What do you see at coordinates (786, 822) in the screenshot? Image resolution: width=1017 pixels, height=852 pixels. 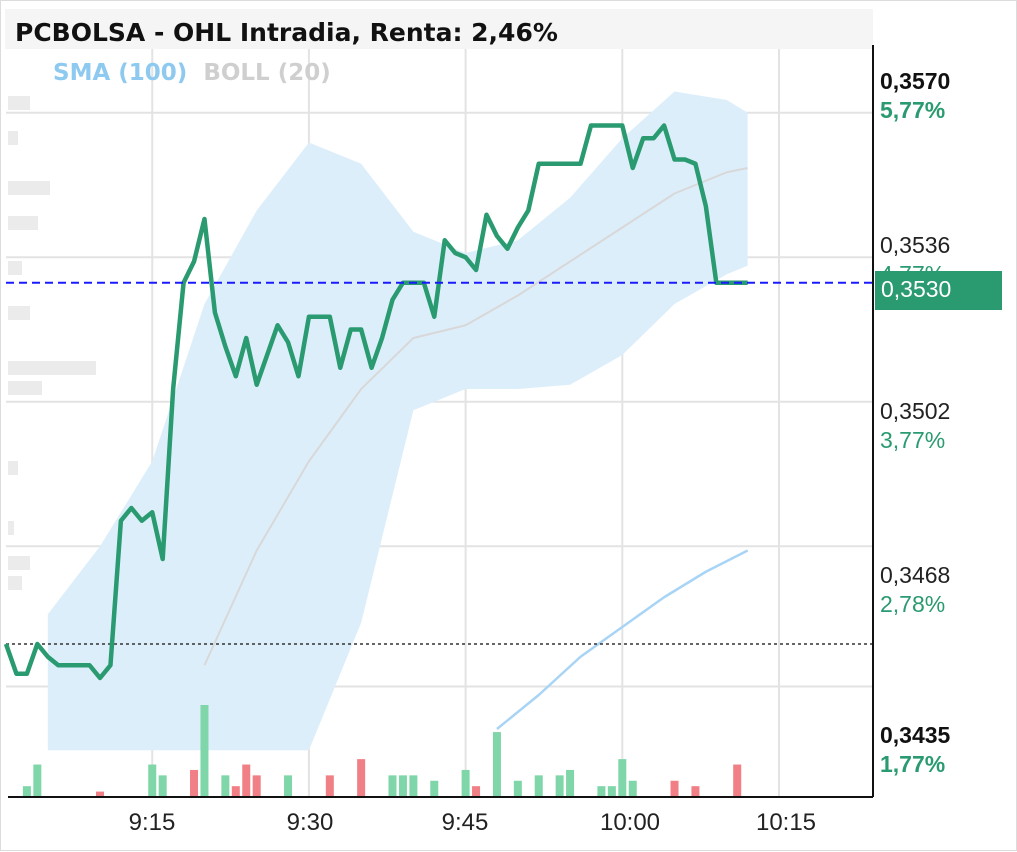 I see `x-tick-label: 10:15` at bounding box center [786, 822].